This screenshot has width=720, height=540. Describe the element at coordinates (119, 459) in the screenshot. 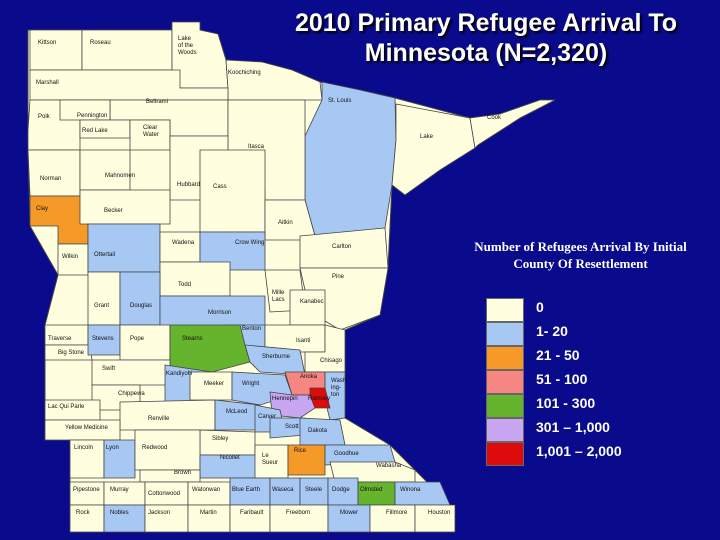

I see `county-lyon` at that location.